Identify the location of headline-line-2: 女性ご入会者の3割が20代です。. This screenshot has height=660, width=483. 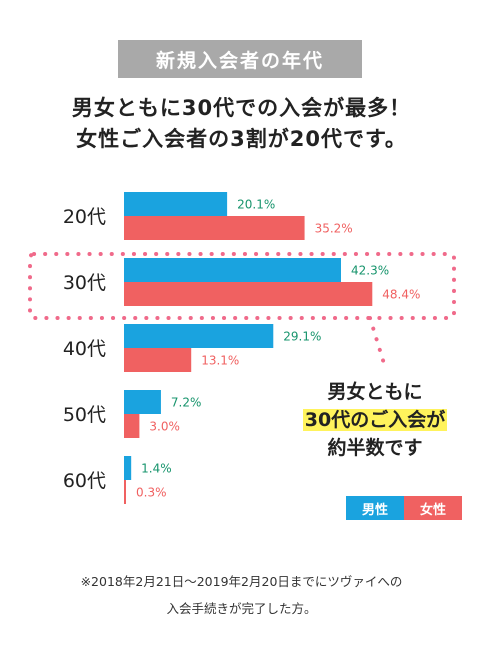
(241, 139).